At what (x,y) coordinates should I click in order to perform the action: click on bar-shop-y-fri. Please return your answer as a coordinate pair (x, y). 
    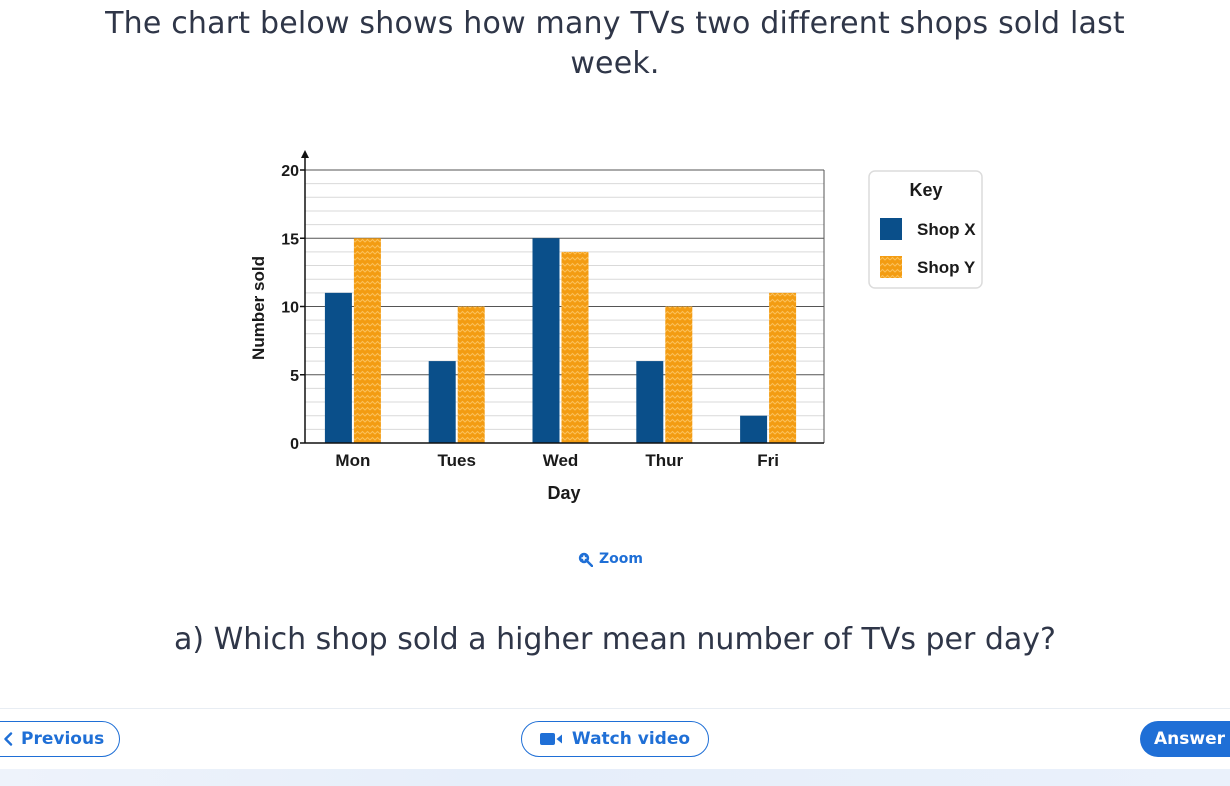
    Looking at the image, I should click on (783, 367).